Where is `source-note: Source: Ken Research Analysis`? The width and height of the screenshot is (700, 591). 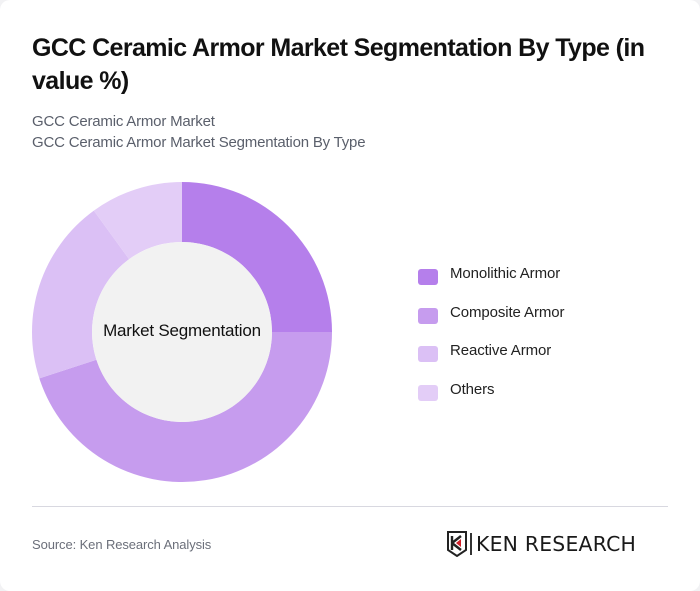 source-note: Source: Ken Research Analysis is located at coordinates (122, 544).